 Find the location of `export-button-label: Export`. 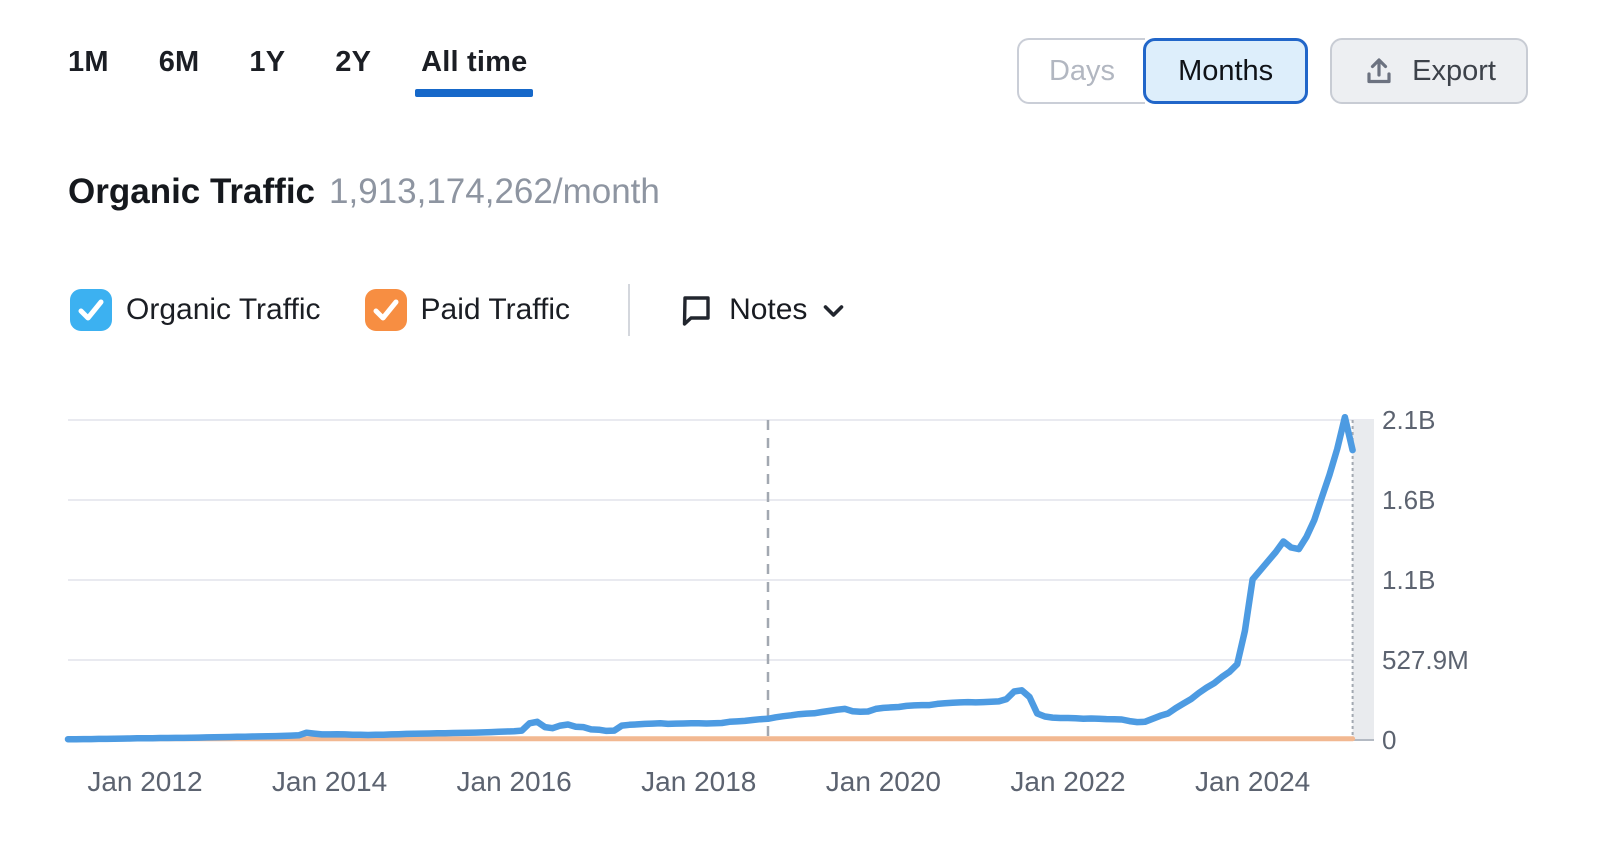

export-button-label: Export is located at coordinates (1454, 70).